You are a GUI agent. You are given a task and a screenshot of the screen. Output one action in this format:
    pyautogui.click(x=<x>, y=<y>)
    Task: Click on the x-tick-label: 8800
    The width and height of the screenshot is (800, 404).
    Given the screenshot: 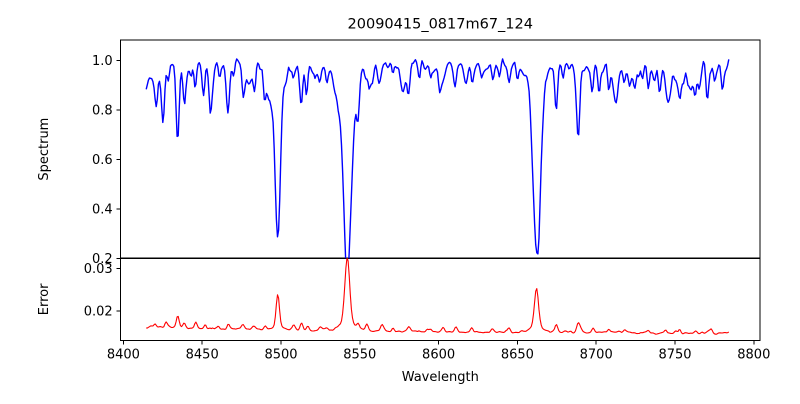 What is the action you would take?
    pyautogui.click(x=753, y=355)
    